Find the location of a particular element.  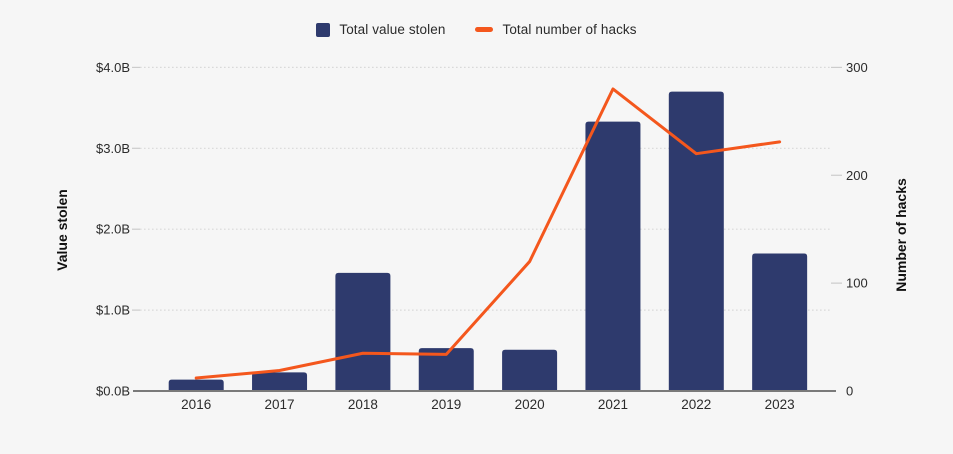

legend-item-total-number-of-hacks: Total number of hacks is located at coordinates (556, 29).